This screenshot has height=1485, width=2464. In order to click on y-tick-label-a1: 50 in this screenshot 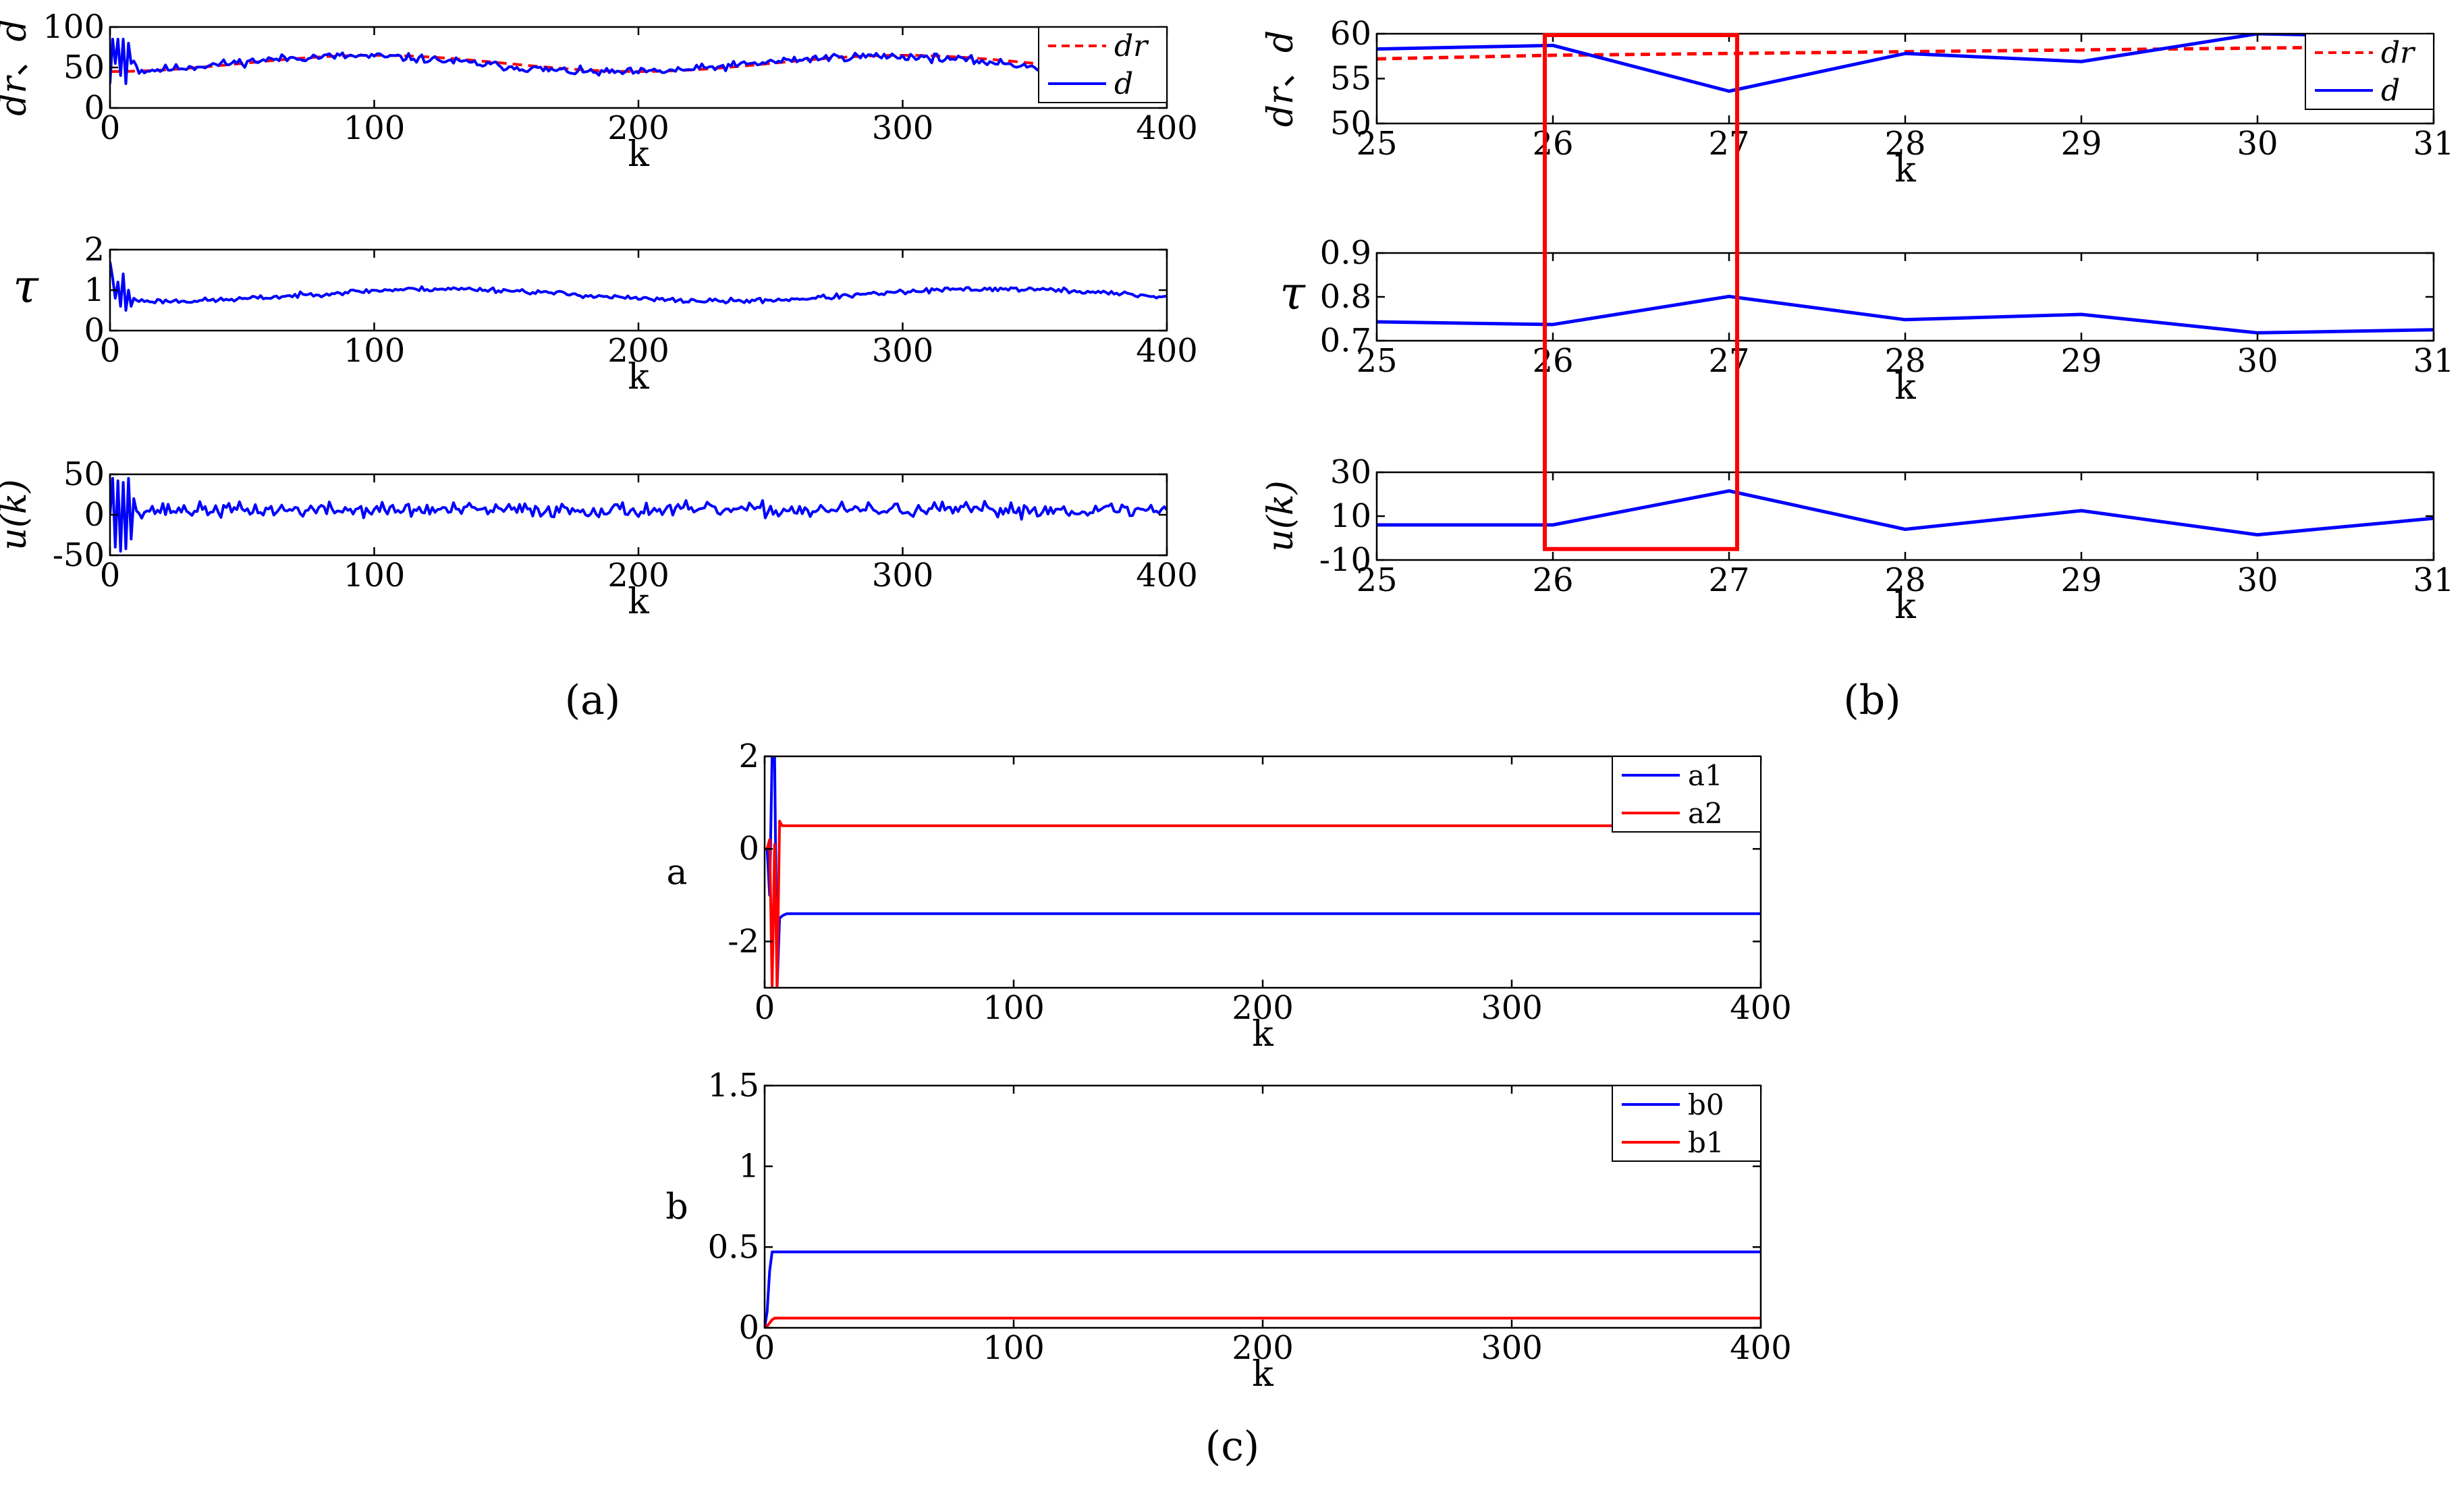, I will do `click(84, 67)`.